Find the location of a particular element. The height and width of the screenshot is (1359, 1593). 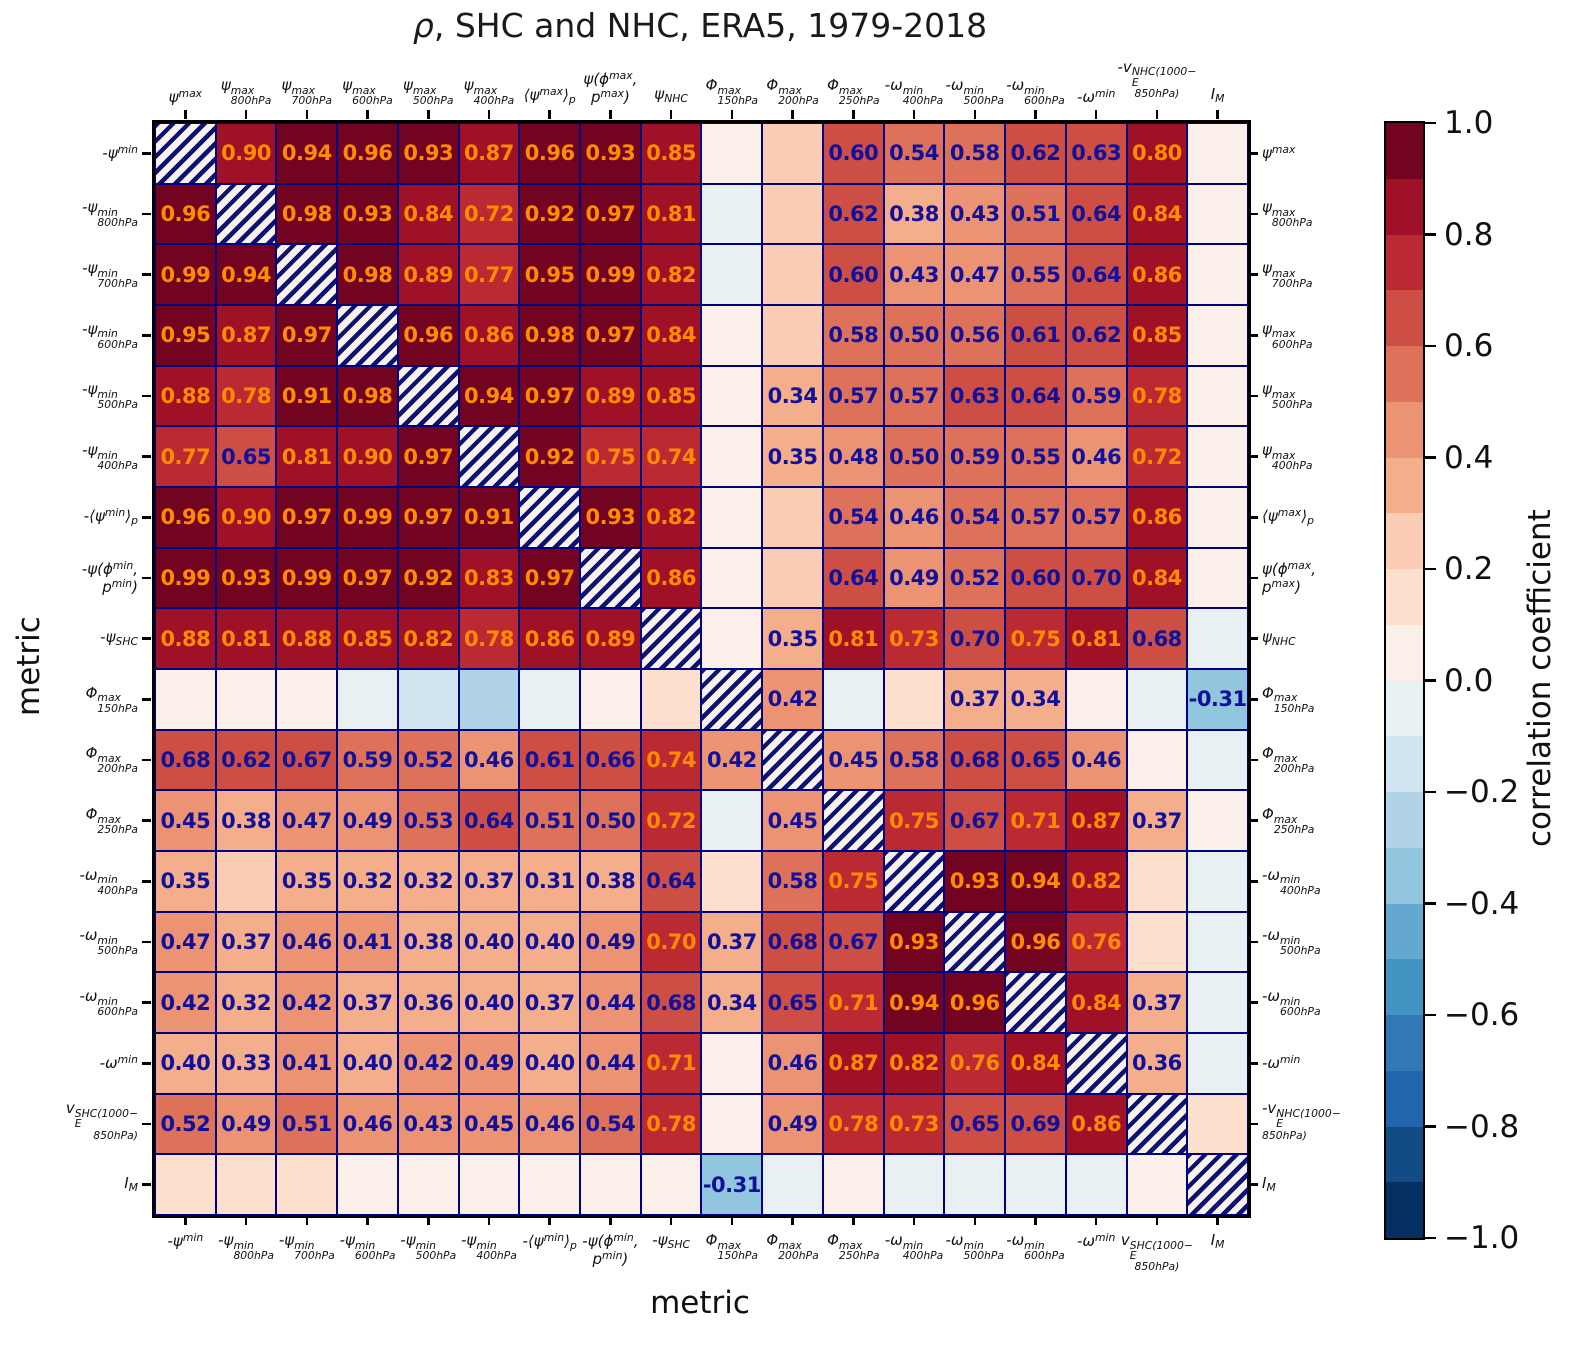

y-left-tick-label: IM is located at coordinates (131, 1184).